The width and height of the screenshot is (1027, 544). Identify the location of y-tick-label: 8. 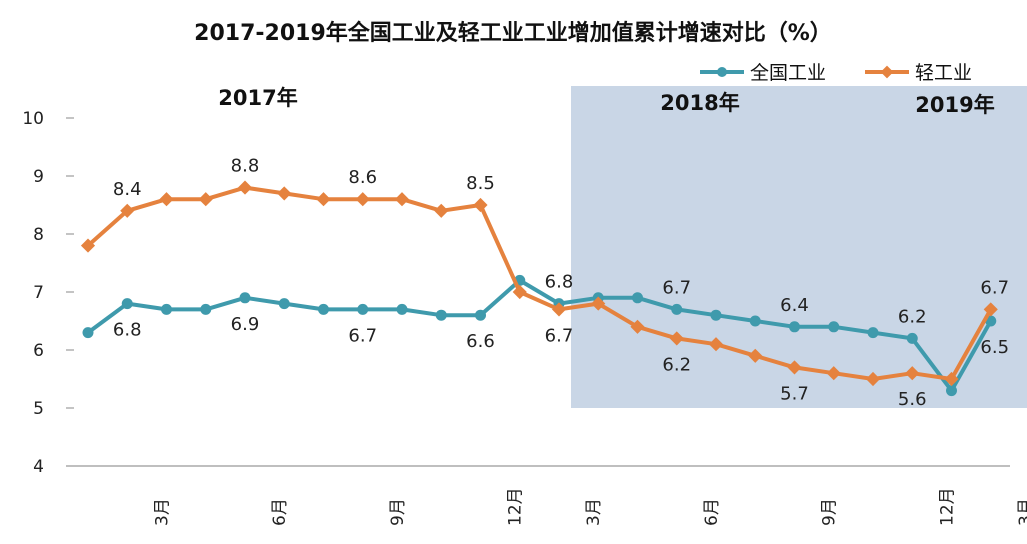
(38, 235).